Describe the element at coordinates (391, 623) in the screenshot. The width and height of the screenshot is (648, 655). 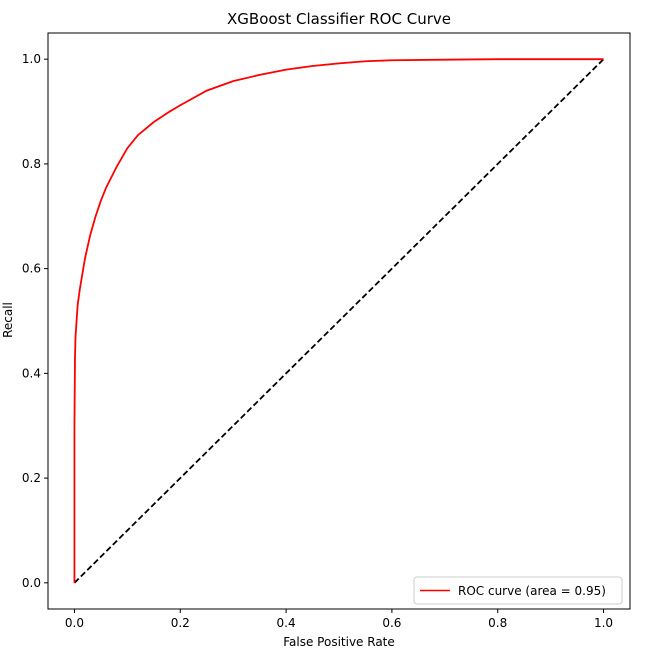
I see `x-tick-label: 0.6` at that location.